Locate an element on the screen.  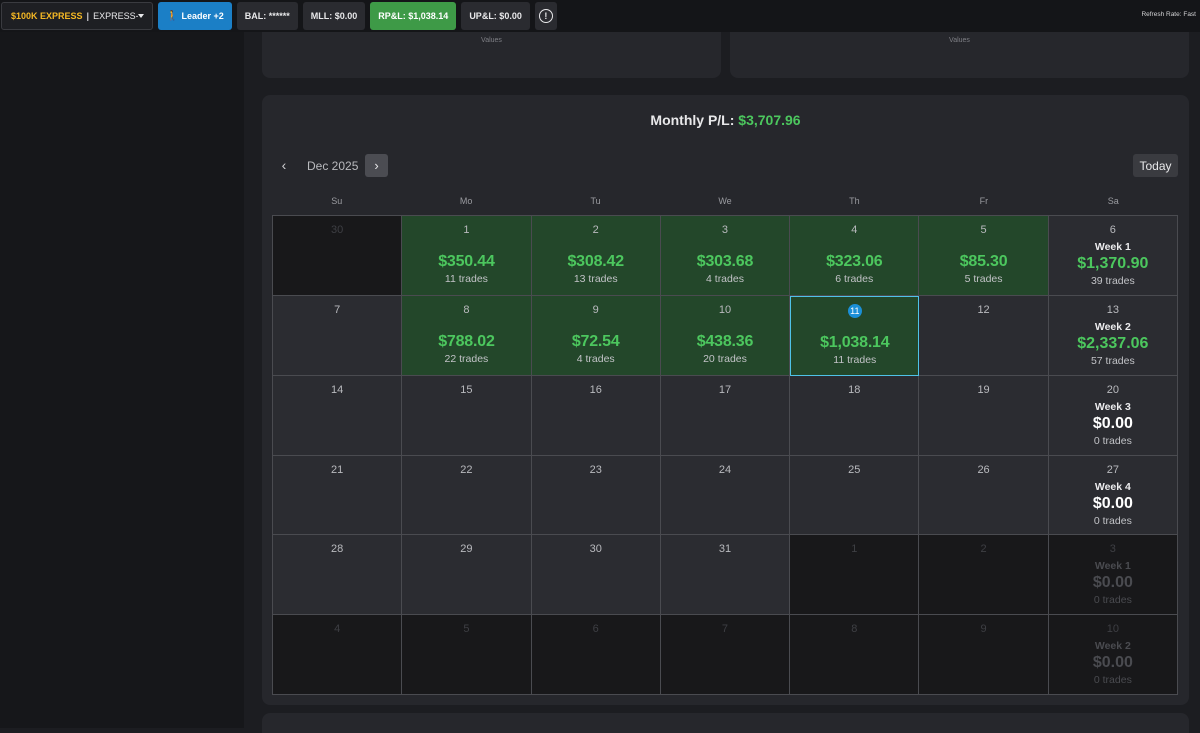
chevron-down-icon is located at coordinates (141, 16).